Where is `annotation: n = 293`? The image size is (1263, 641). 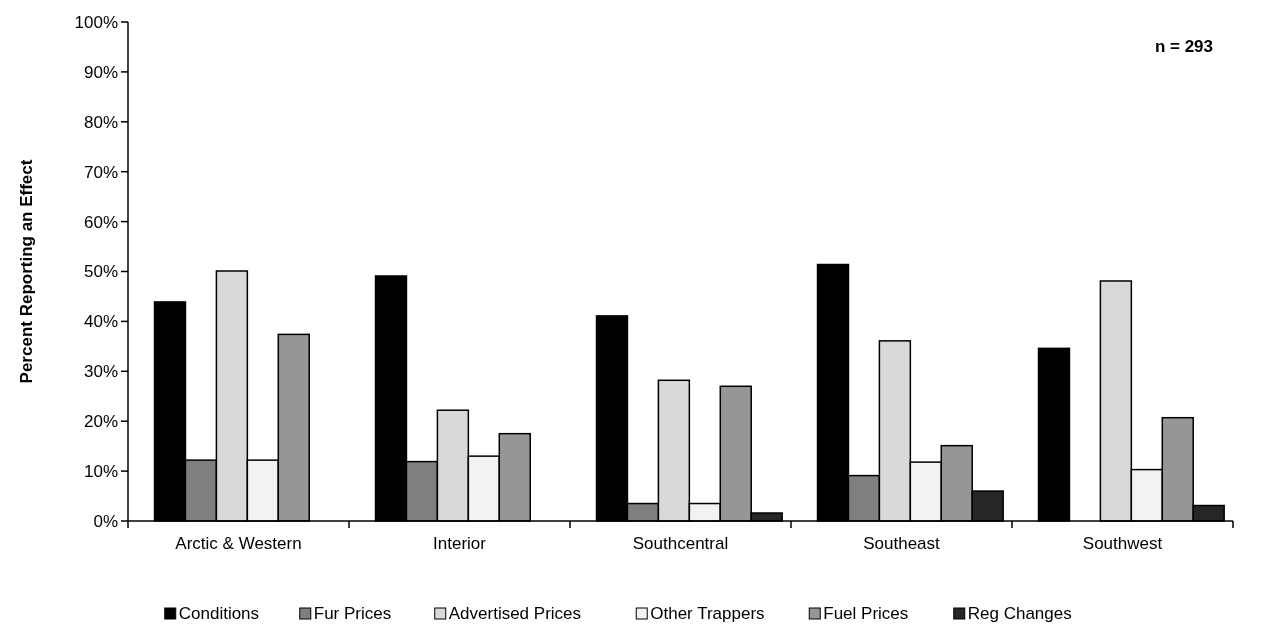 annotation: n = 293 is located at coordinates (1183, 46).